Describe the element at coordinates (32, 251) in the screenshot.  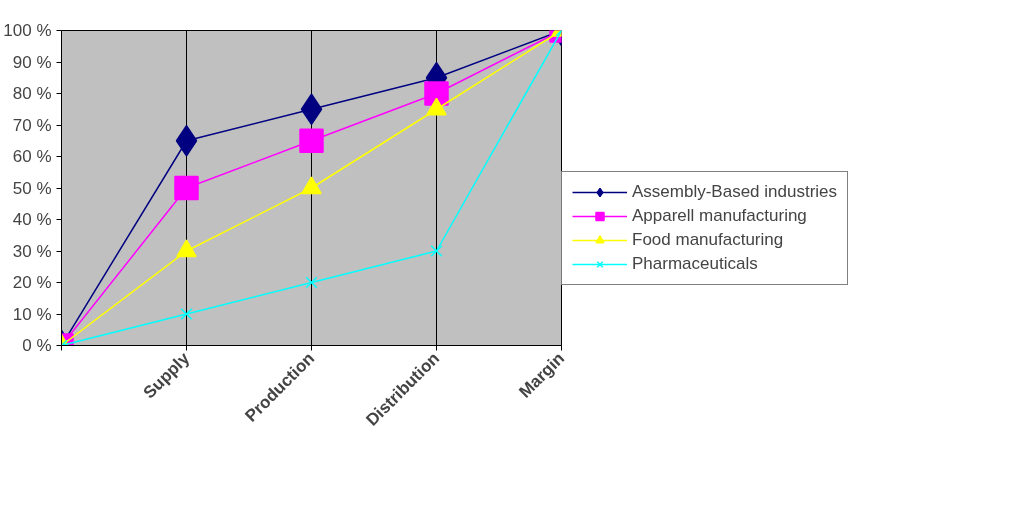
I see `y-tick-label: 30 %` at that location.